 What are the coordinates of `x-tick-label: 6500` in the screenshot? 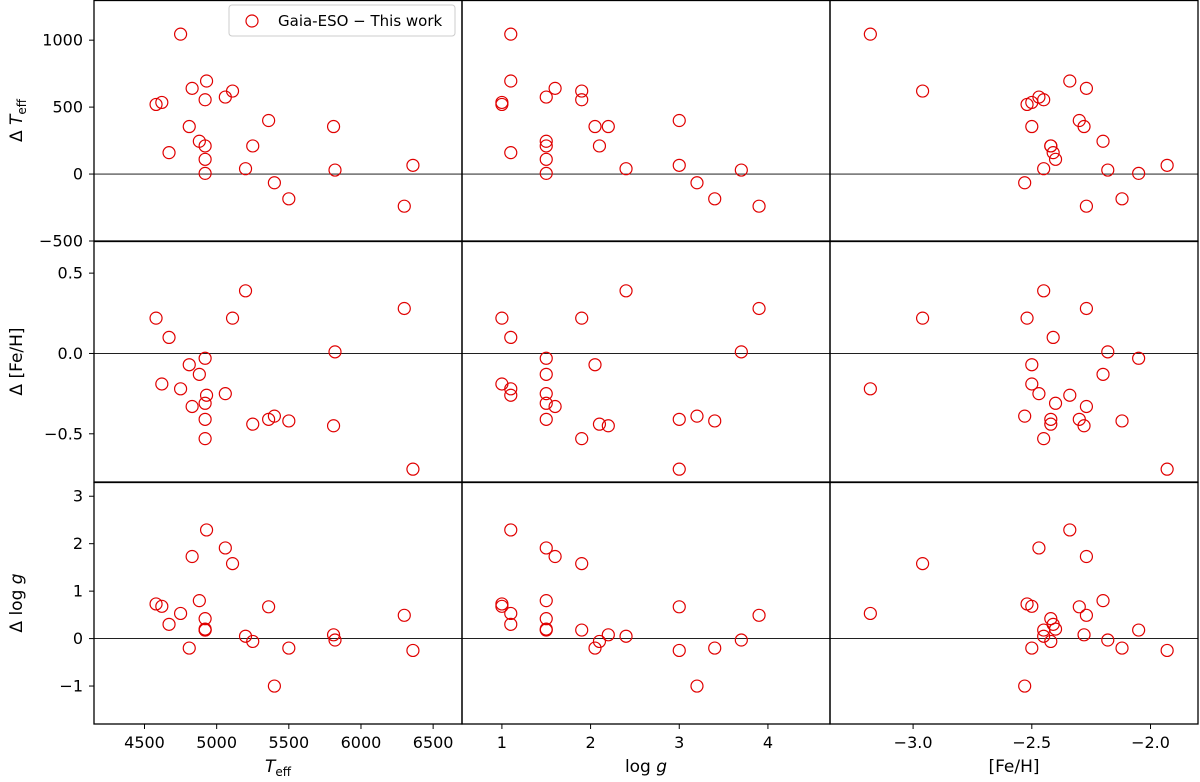 It's located at (433, 742).